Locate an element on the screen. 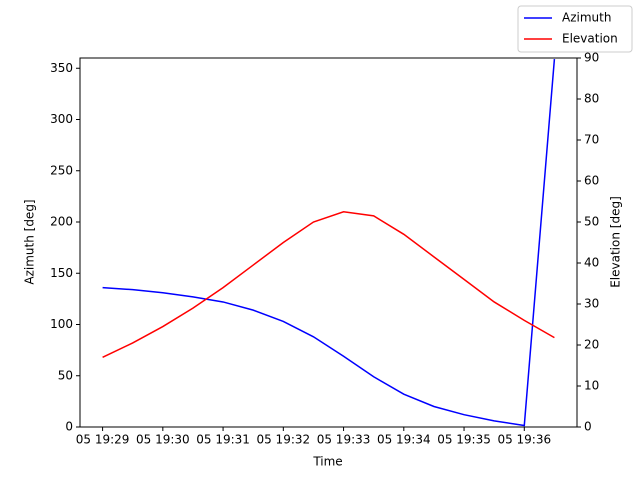 This screenshot has width=640, height=484. y-tick-label: 50 is located at coordinates (65, 375).